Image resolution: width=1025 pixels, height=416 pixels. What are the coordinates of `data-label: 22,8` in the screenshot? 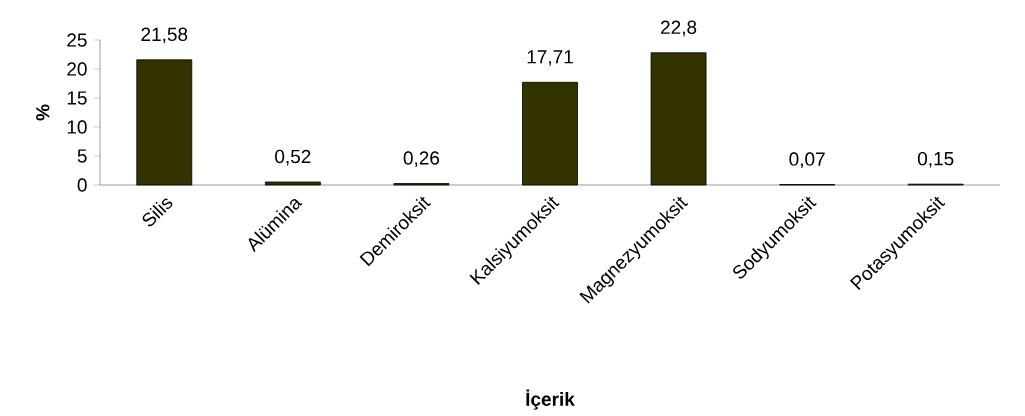 It's located at (679, 28).